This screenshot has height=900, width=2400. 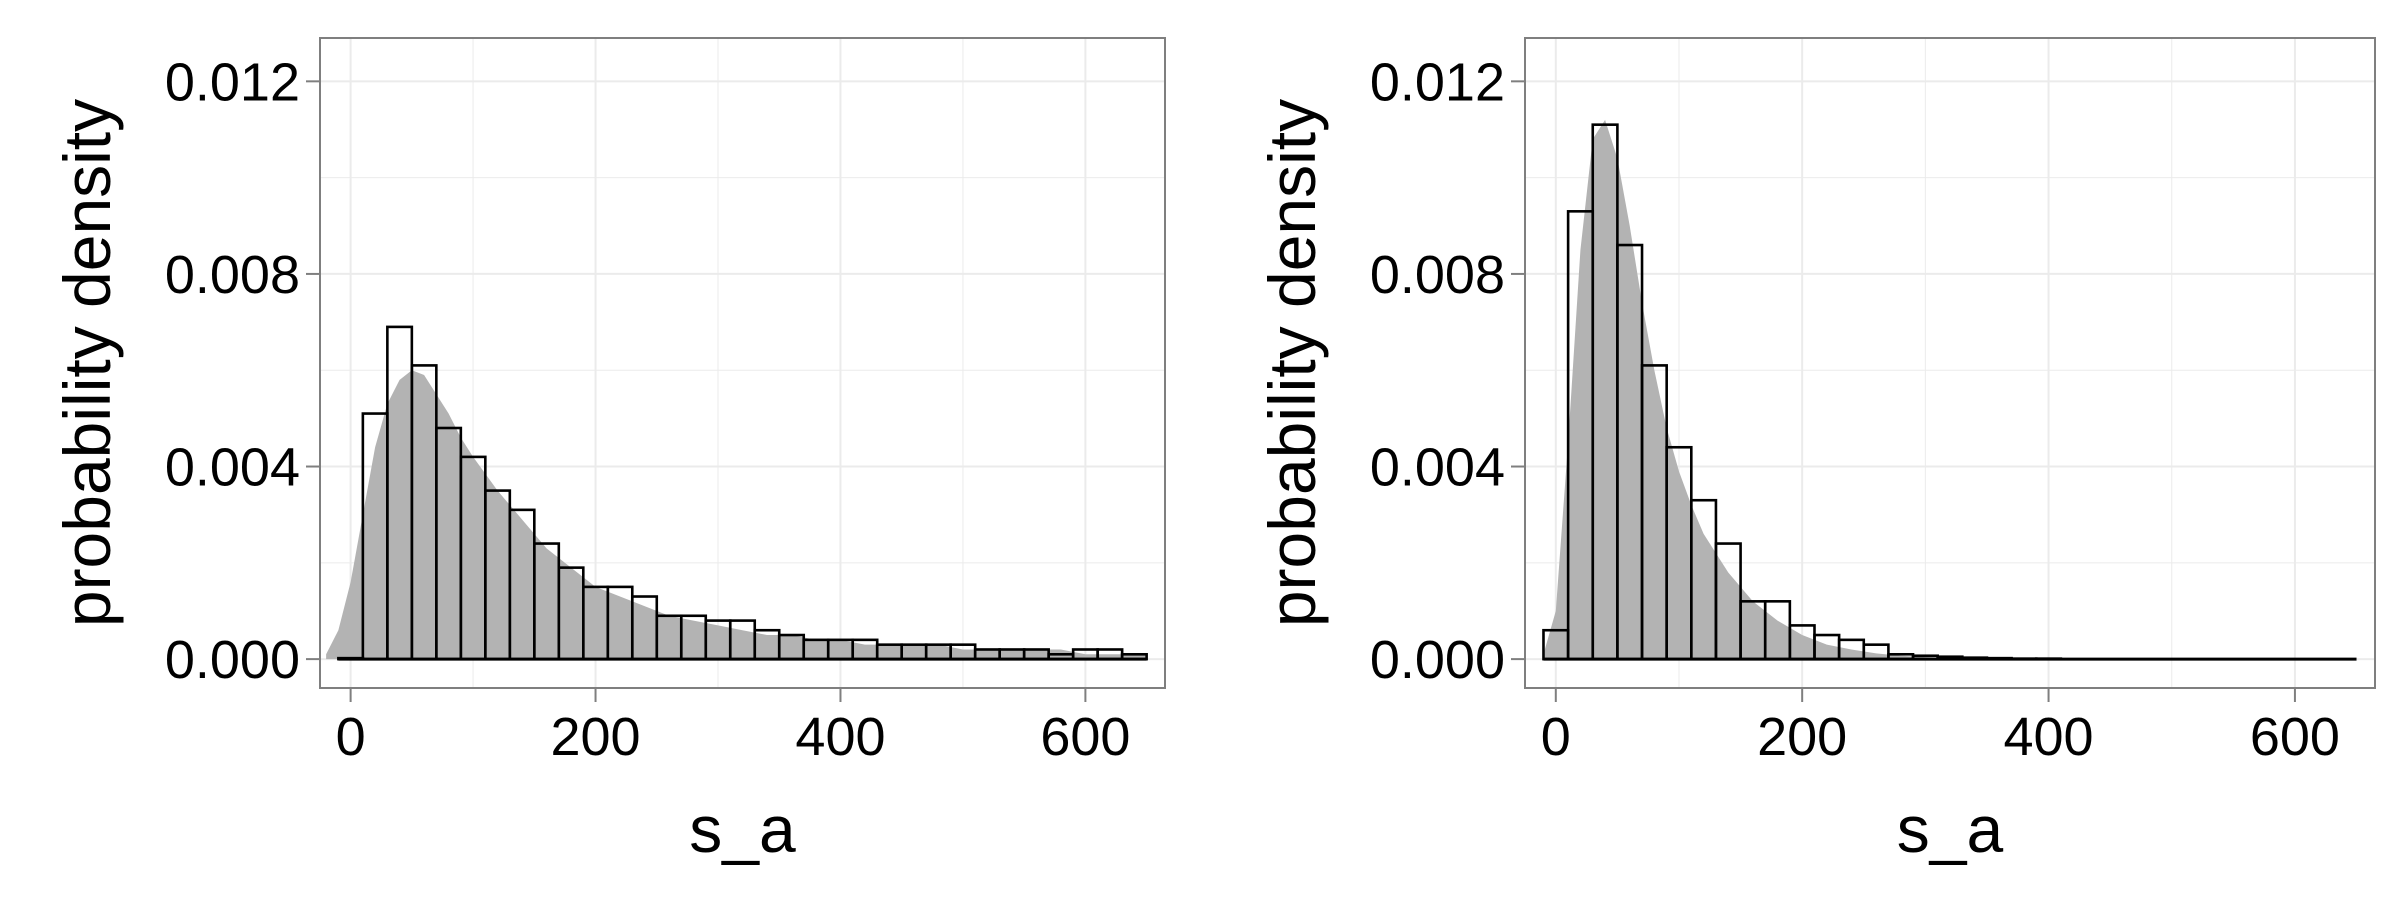 I want to click on right-y-axis: 0.000 0.004 0.008 0.012, so click(x=1447, y=371).